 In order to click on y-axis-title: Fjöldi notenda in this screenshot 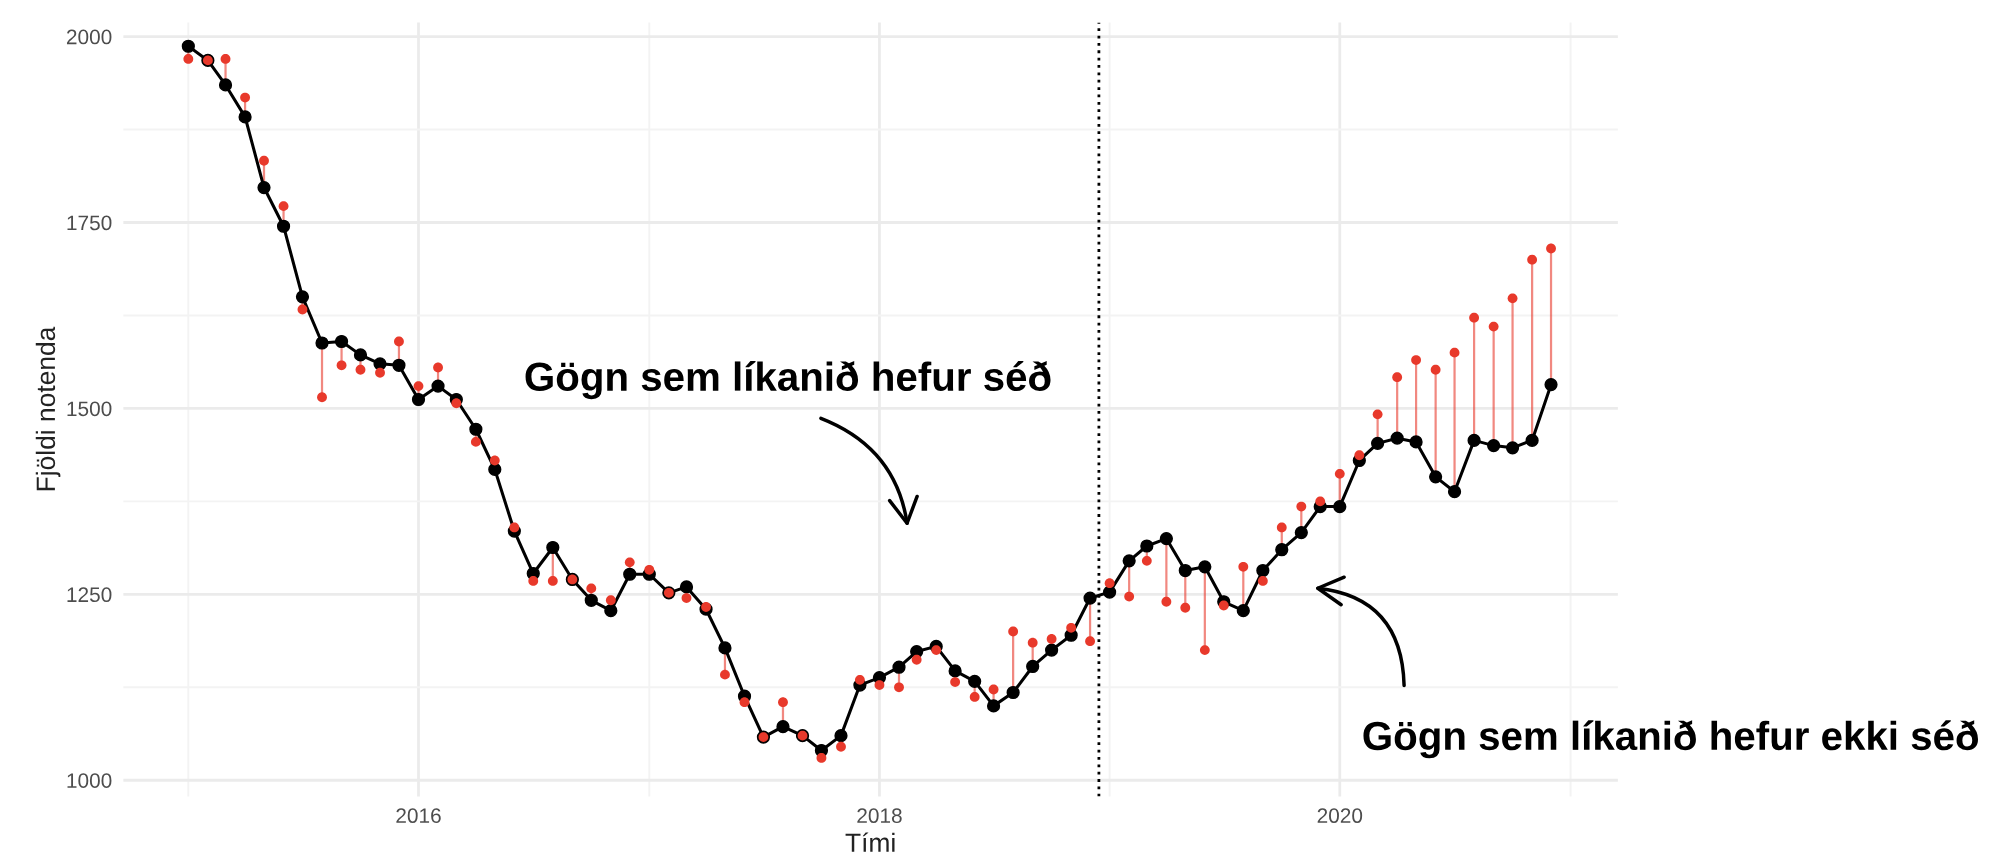, I will do `click(48, 408)`.